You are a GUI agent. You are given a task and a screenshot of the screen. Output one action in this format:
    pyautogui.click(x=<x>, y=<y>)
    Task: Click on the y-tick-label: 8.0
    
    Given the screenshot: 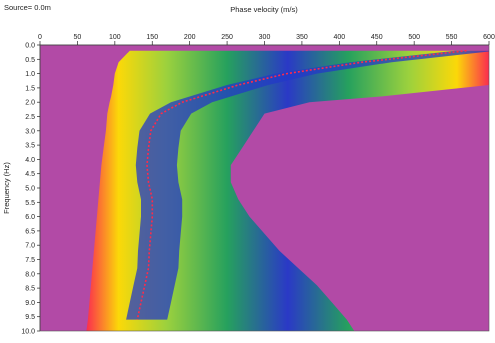 What is the action you would take?
    pyautogui.click(x=30, y=274)
    